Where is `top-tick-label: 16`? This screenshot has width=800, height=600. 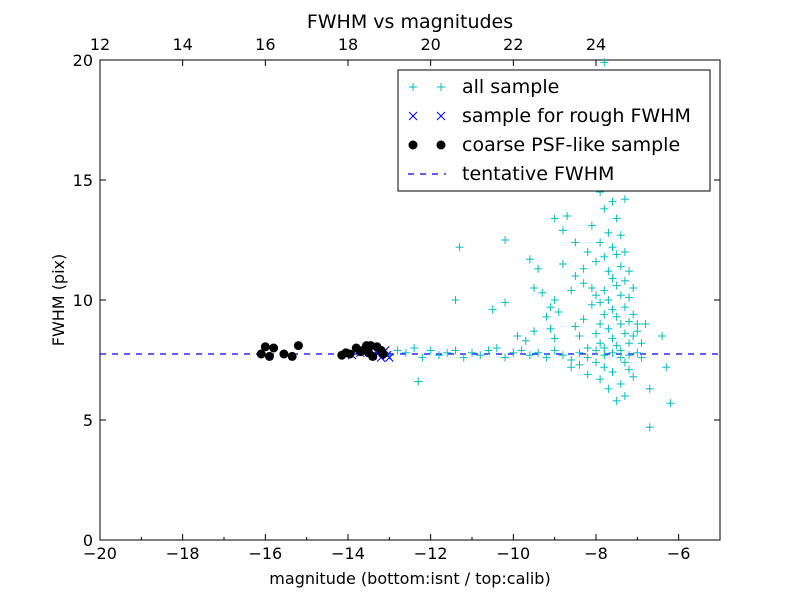 top-tick-label: 16 is located at coordinates (265, 44).